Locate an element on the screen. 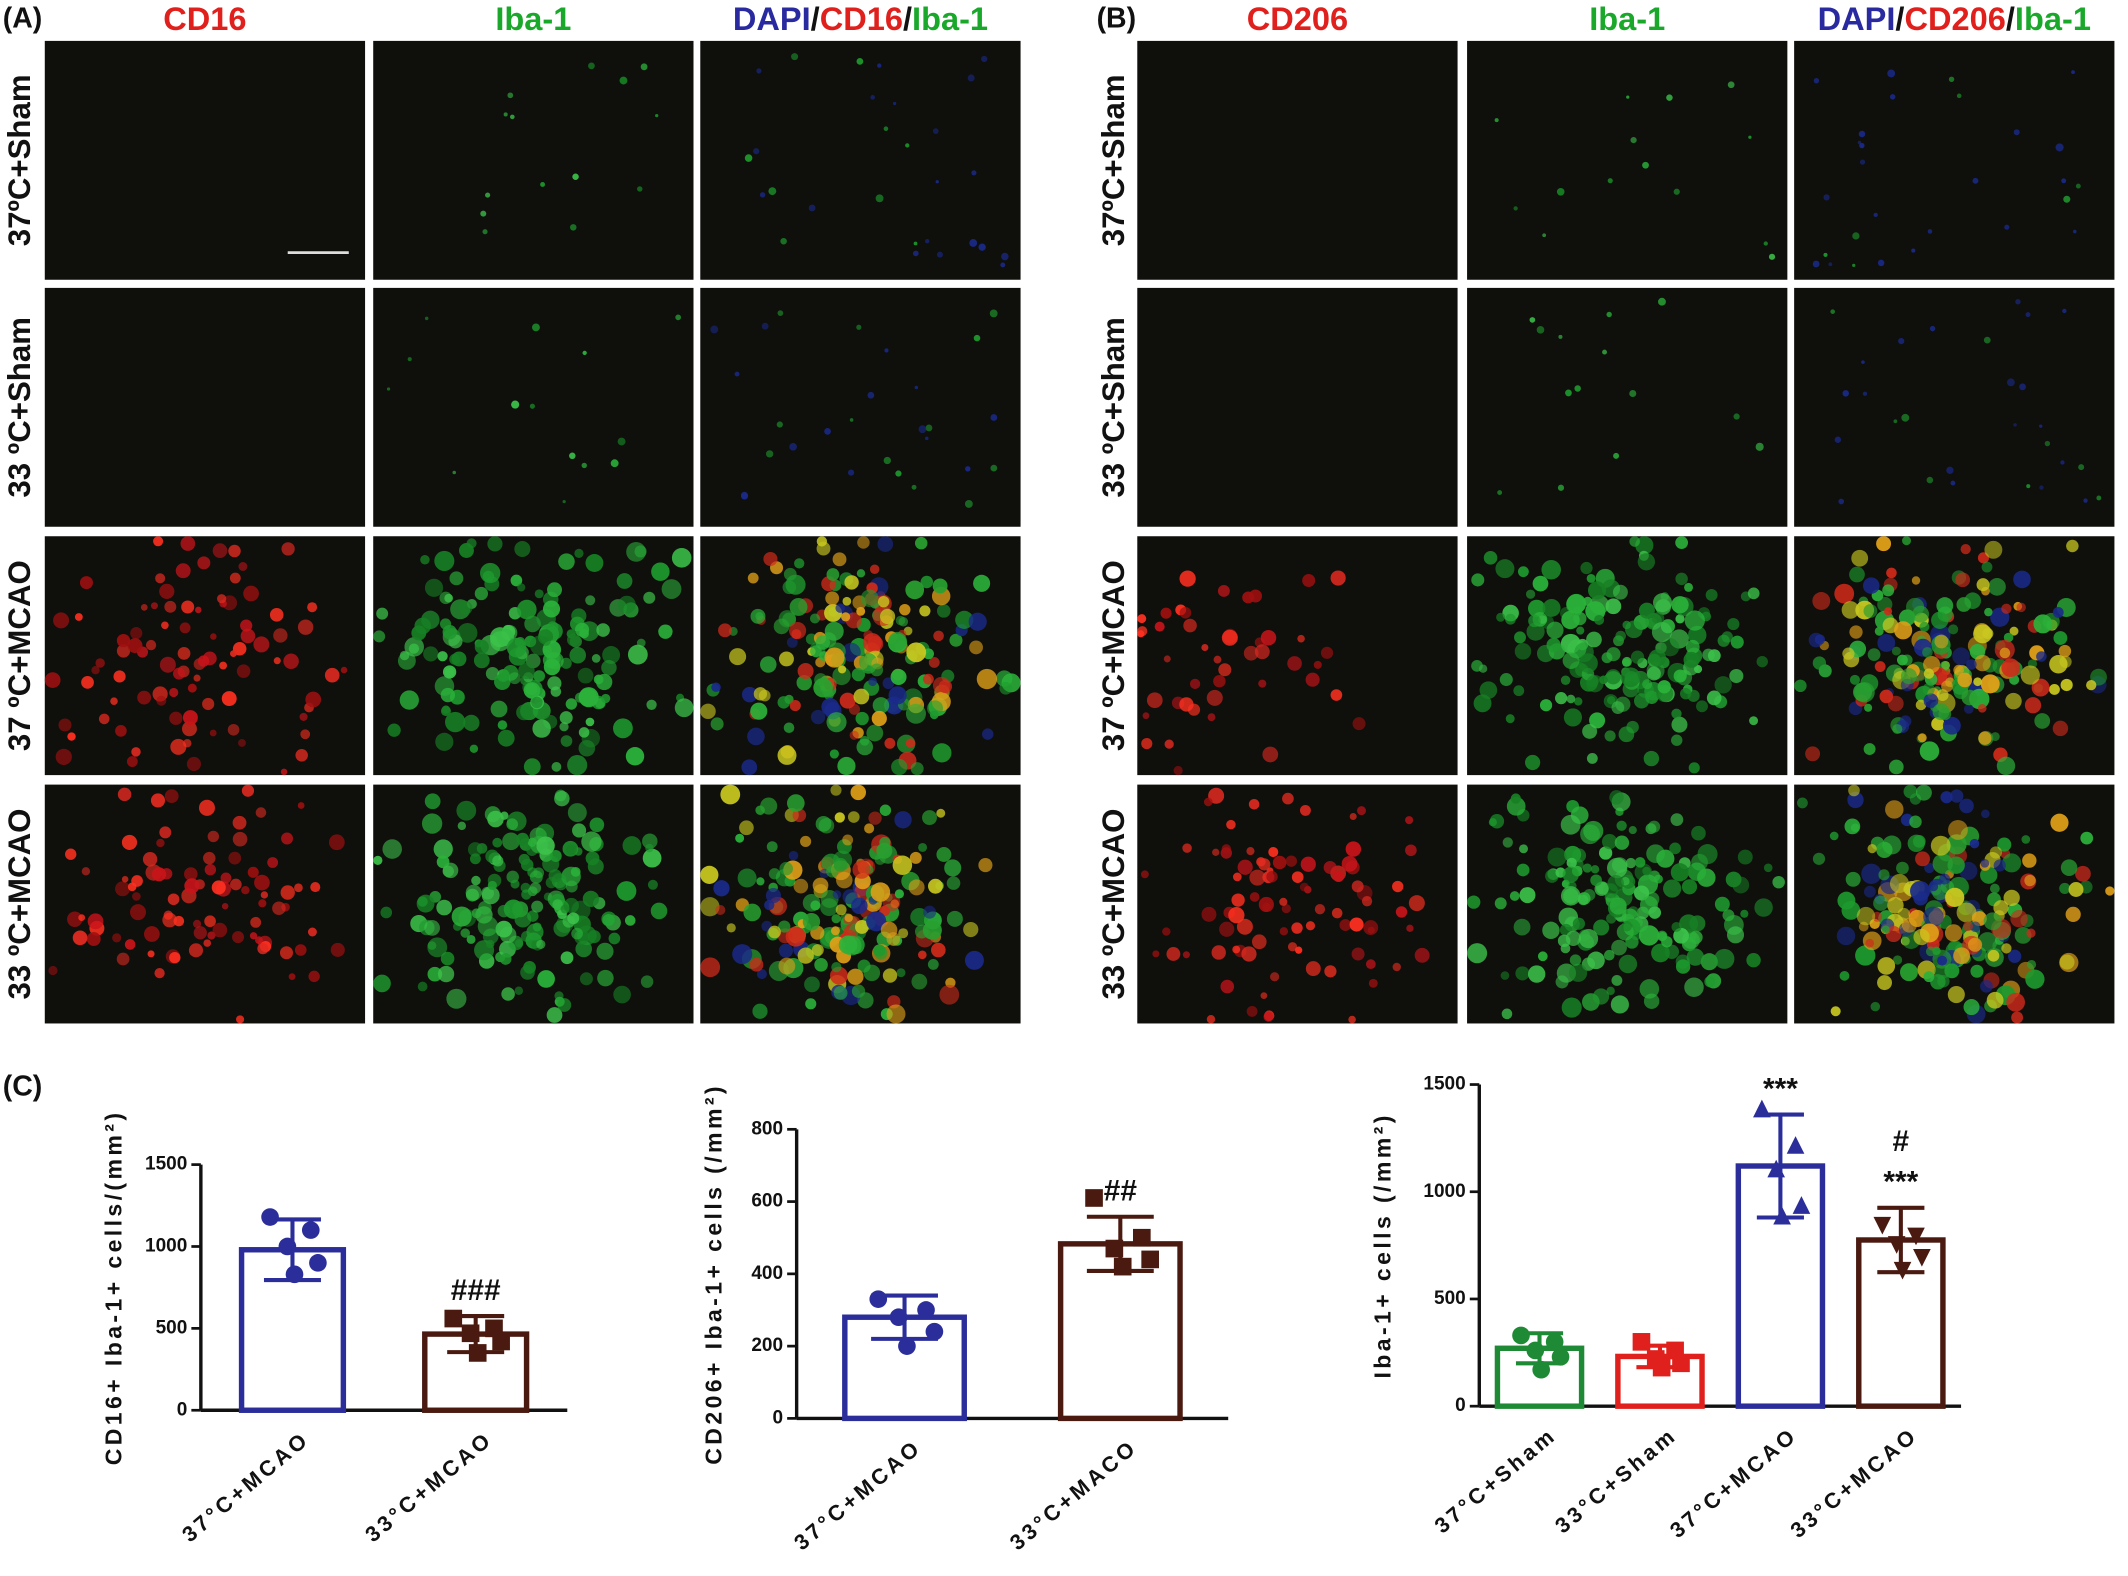 The width and height of the screenshot is (2128, 1576). y-tick-label: 500 is located at coordinates (172, 1327).